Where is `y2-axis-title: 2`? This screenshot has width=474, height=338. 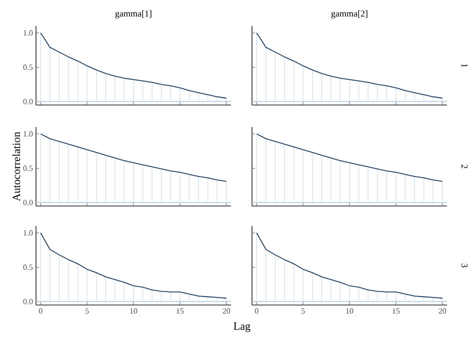
y2-axis-title: 2 is located at coordinates (465, 166).